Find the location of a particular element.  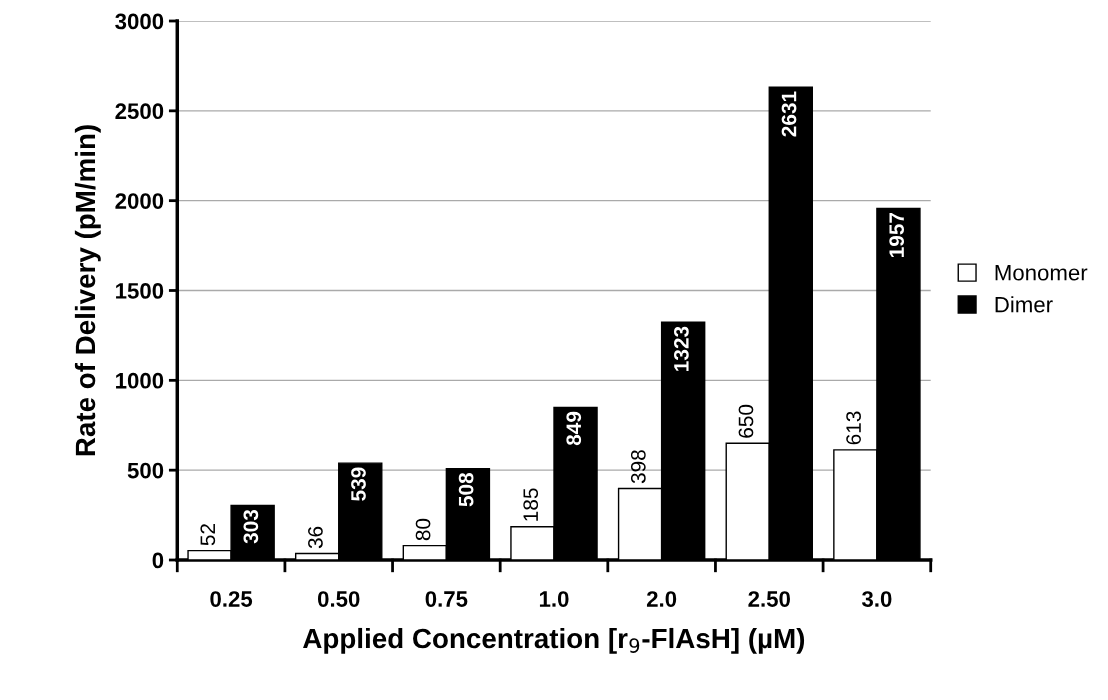

data-label: 2631 is located at coordinates (789, 114).